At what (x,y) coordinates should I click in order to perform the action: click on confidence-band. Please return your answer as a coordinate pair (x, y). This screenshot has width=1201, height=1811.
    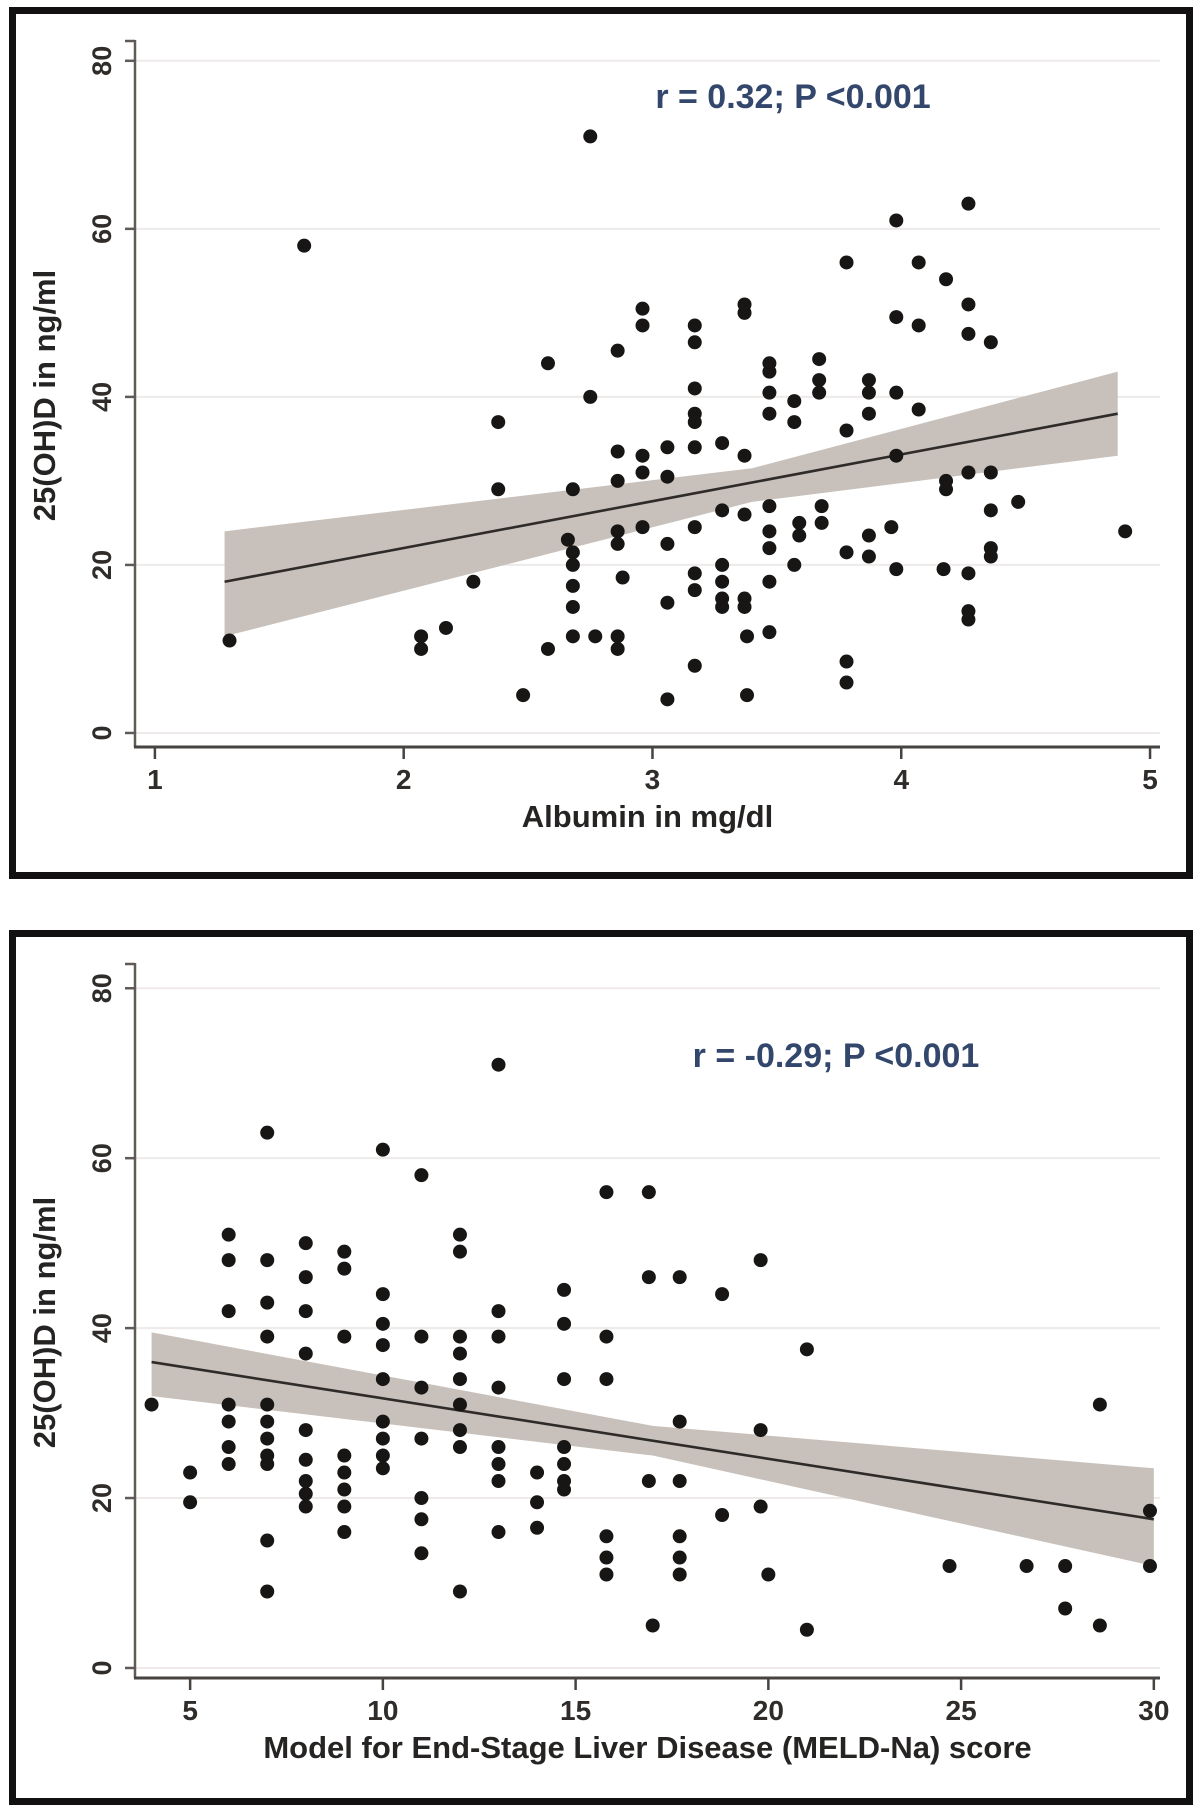
    Looking at the image, I should click on (671, 504).